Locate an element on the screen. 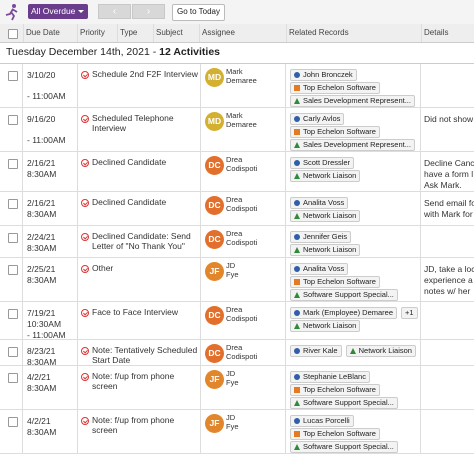 The image size is (474, 454). related-record: Mark (Employee) Demaree is located at coordinates (344, 313).